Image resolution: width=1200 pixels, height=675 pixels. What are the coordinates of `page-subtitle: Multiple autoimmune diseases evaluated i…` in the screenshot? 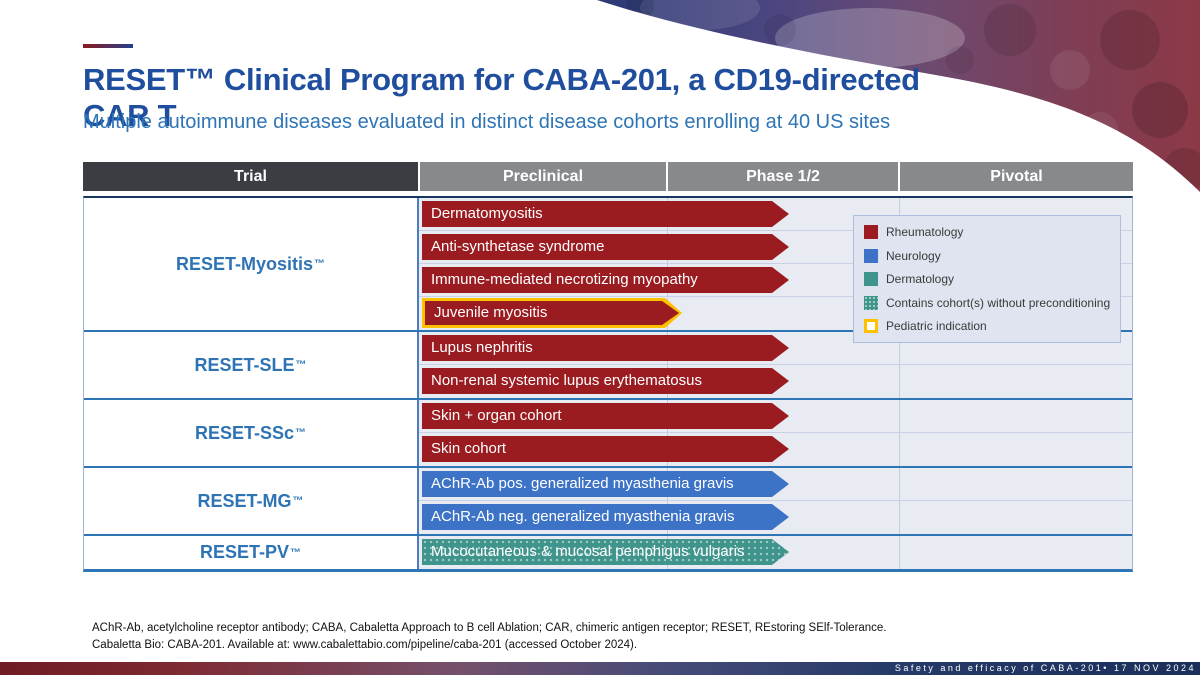 It's located at (487, 122).